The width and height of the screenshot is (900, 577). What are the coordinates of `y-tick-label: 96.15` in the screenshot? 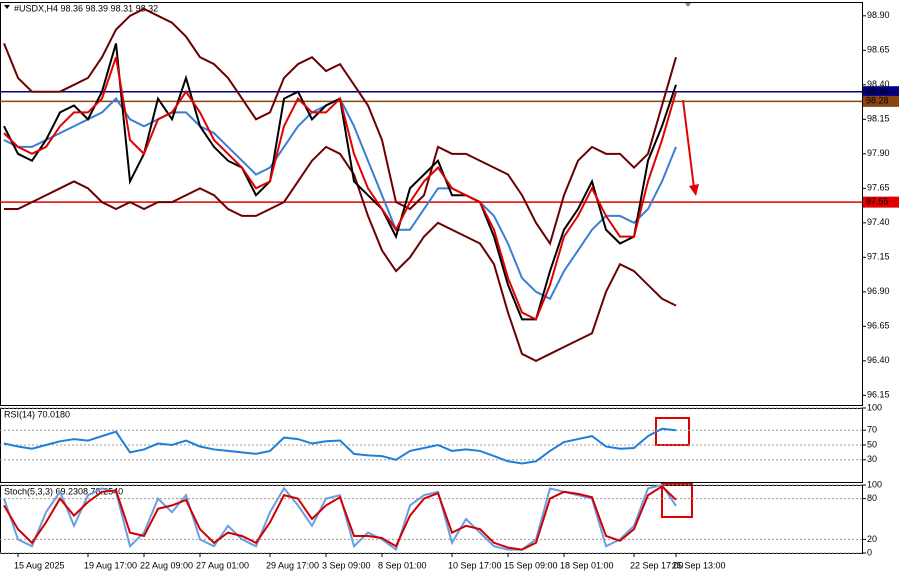 It's located at (878, 395).